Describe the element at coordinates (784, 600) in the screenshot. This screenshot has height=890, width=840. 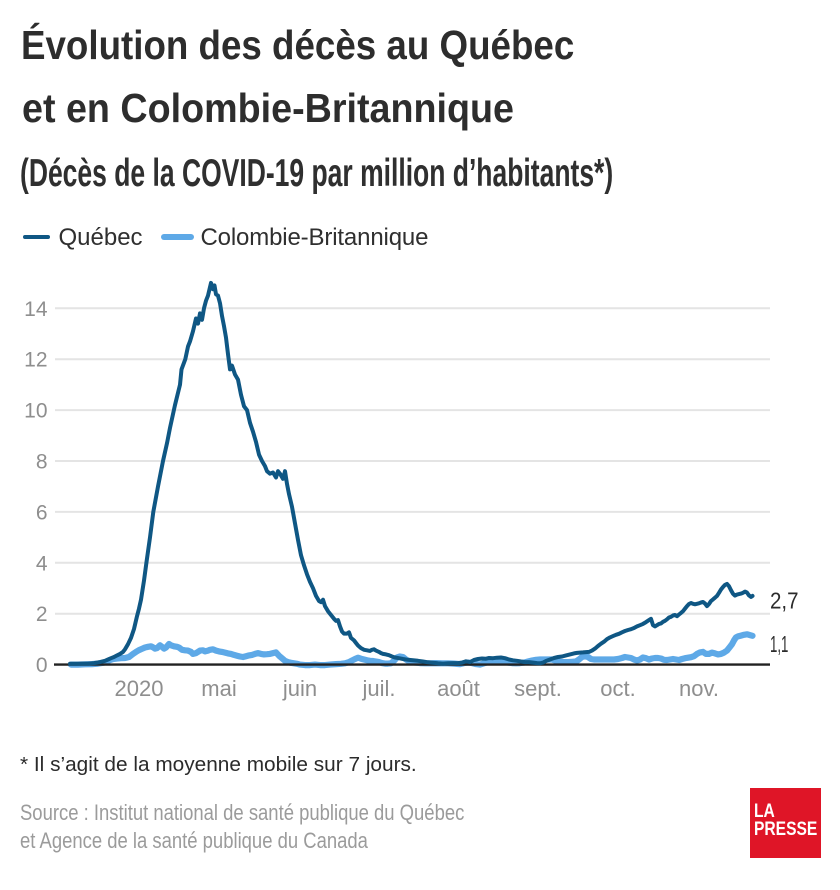
I see `svg-text: 2,7` at that location.